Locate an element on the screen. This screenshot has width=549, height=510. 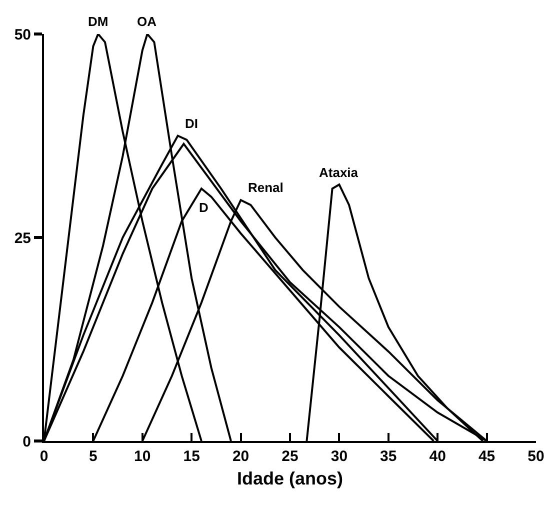
series-label: DM is located at coordinates (98, 21).